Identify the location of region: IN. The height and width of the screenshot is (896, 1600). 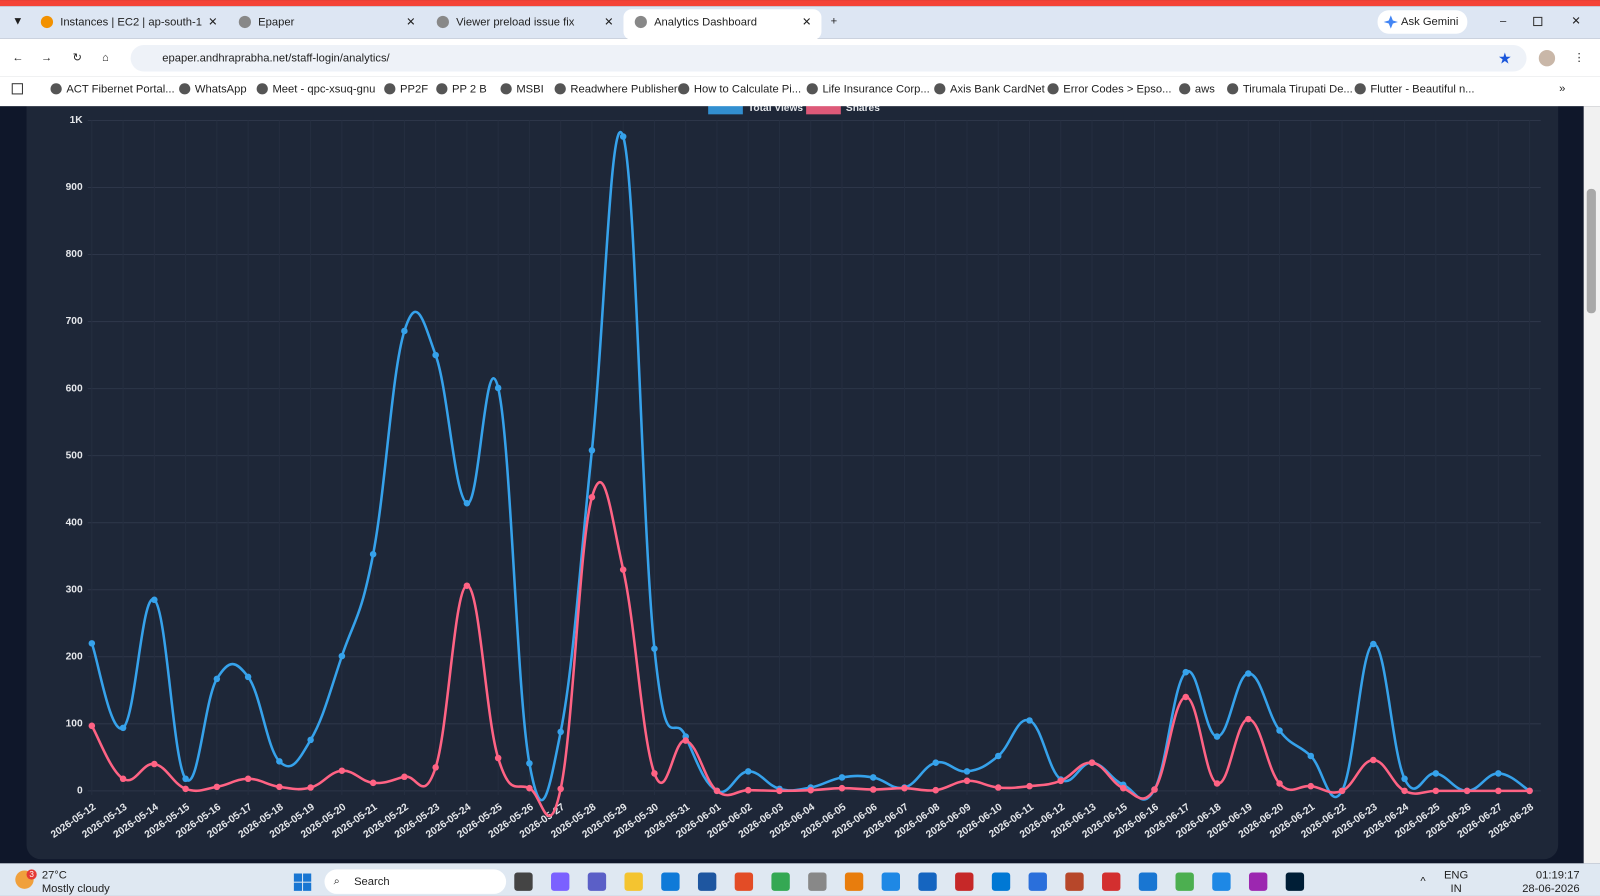
(1456, 889).